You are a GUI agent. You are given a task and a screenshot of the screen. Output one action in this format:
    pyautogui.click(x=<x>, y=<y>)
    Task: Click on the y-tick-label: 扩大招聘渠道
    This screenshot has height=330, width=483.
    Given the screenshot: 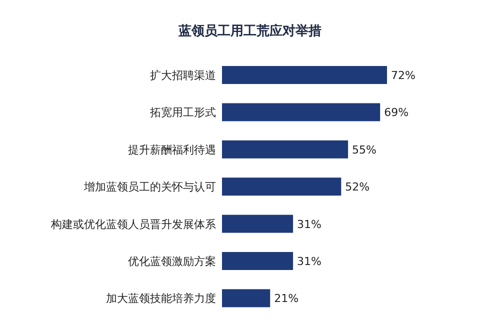 What is the action you would take?
    pyautogui.click(x=183, y=75)
    